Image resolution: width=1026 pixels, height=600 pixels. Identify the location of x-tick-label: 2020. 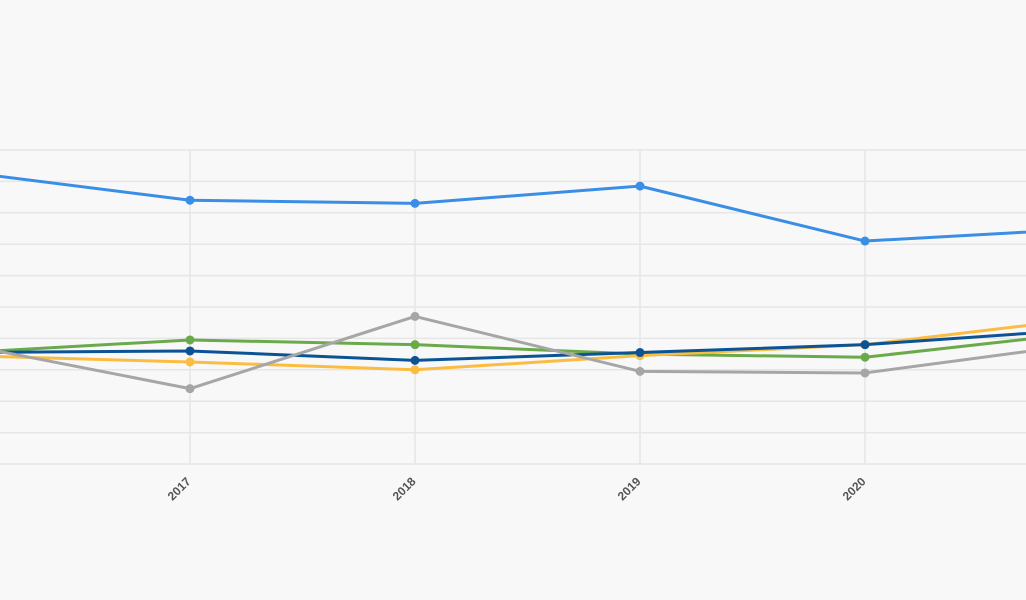
(854, 488).